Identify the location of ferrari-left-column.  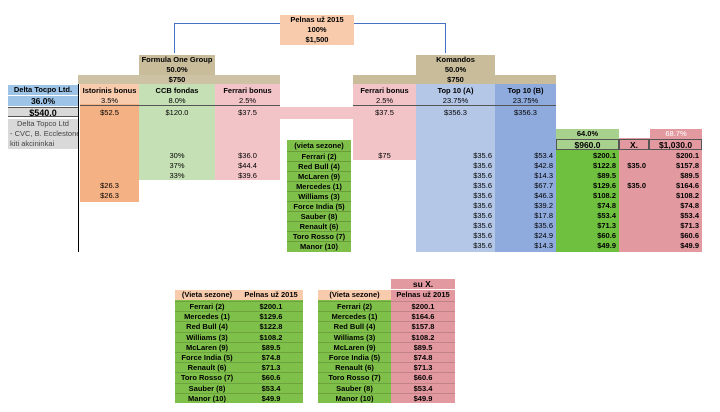
(247, 132).